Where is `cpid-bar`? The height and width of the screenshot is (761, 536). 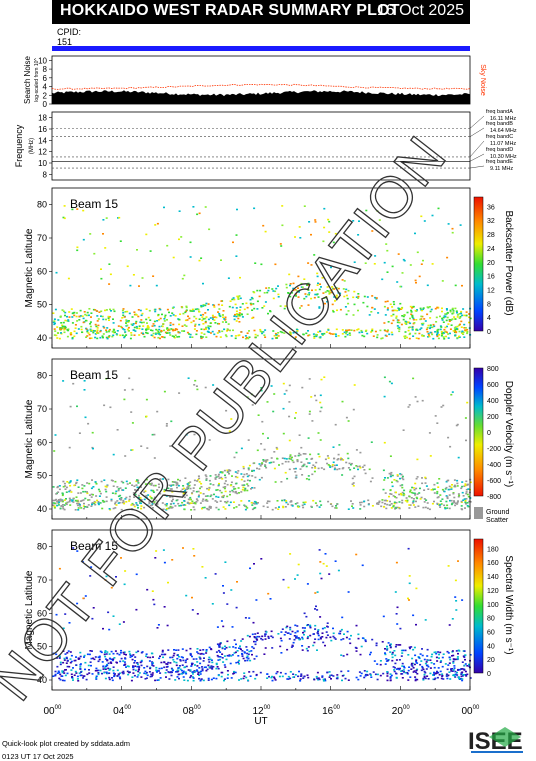
cpid-bar is located at coordinates (261, 48).